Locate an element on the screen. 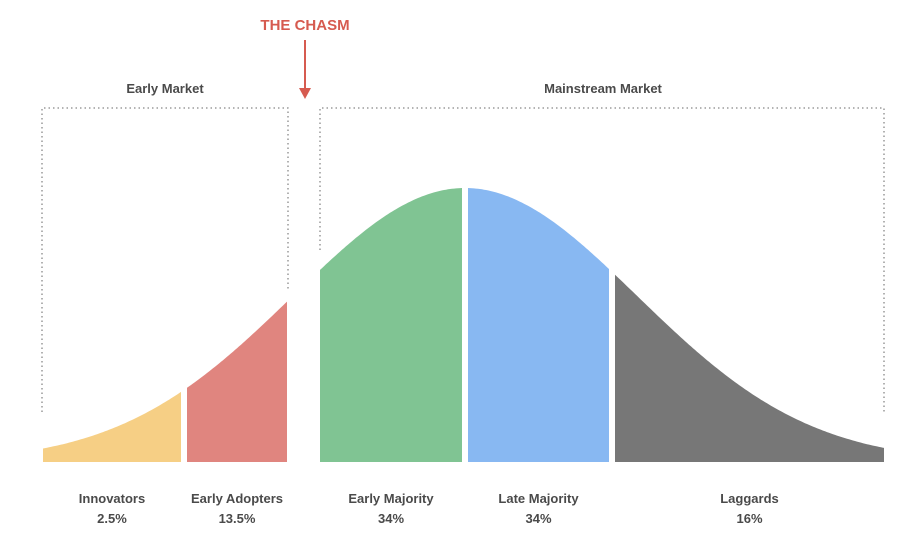 This screenshot has height=537, width=900. segment-name: Early Adopters is located at coordinates (237, 498).